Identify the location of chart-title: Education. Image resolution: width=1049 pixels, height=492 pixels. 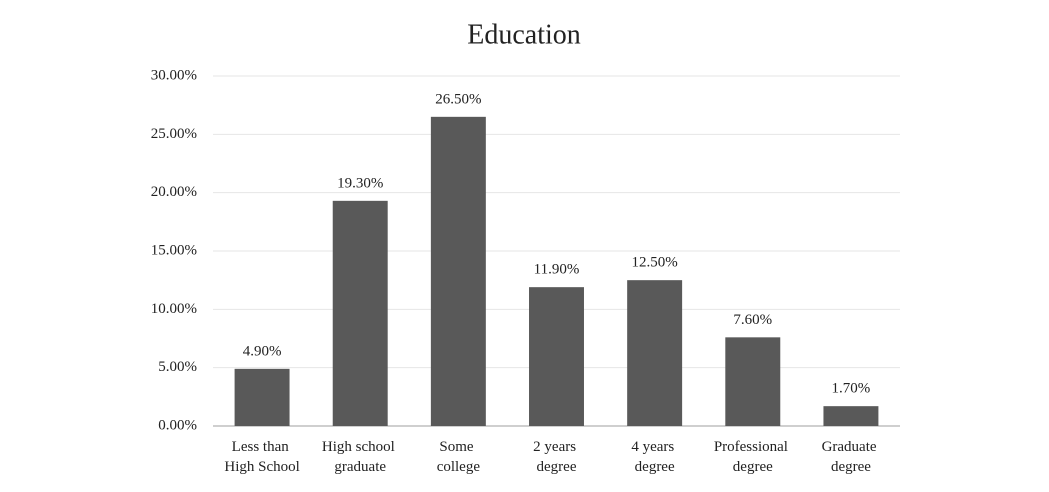
(524, 34).